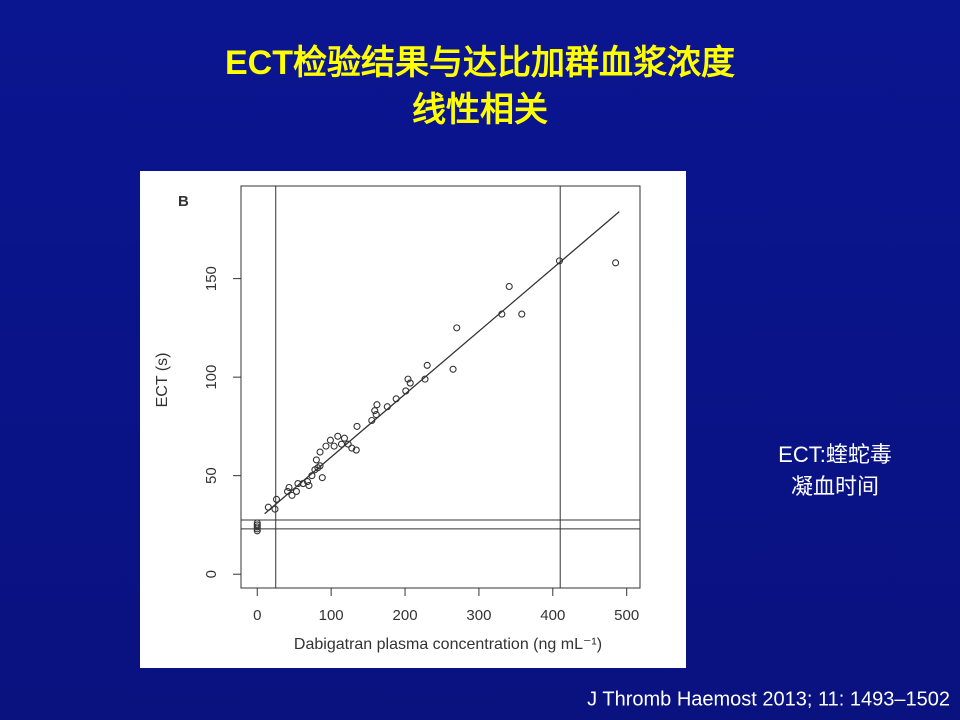  Describe the element at coordinates (257, 615) in the screenshot. I see `x-tick-label: 0` at that location.